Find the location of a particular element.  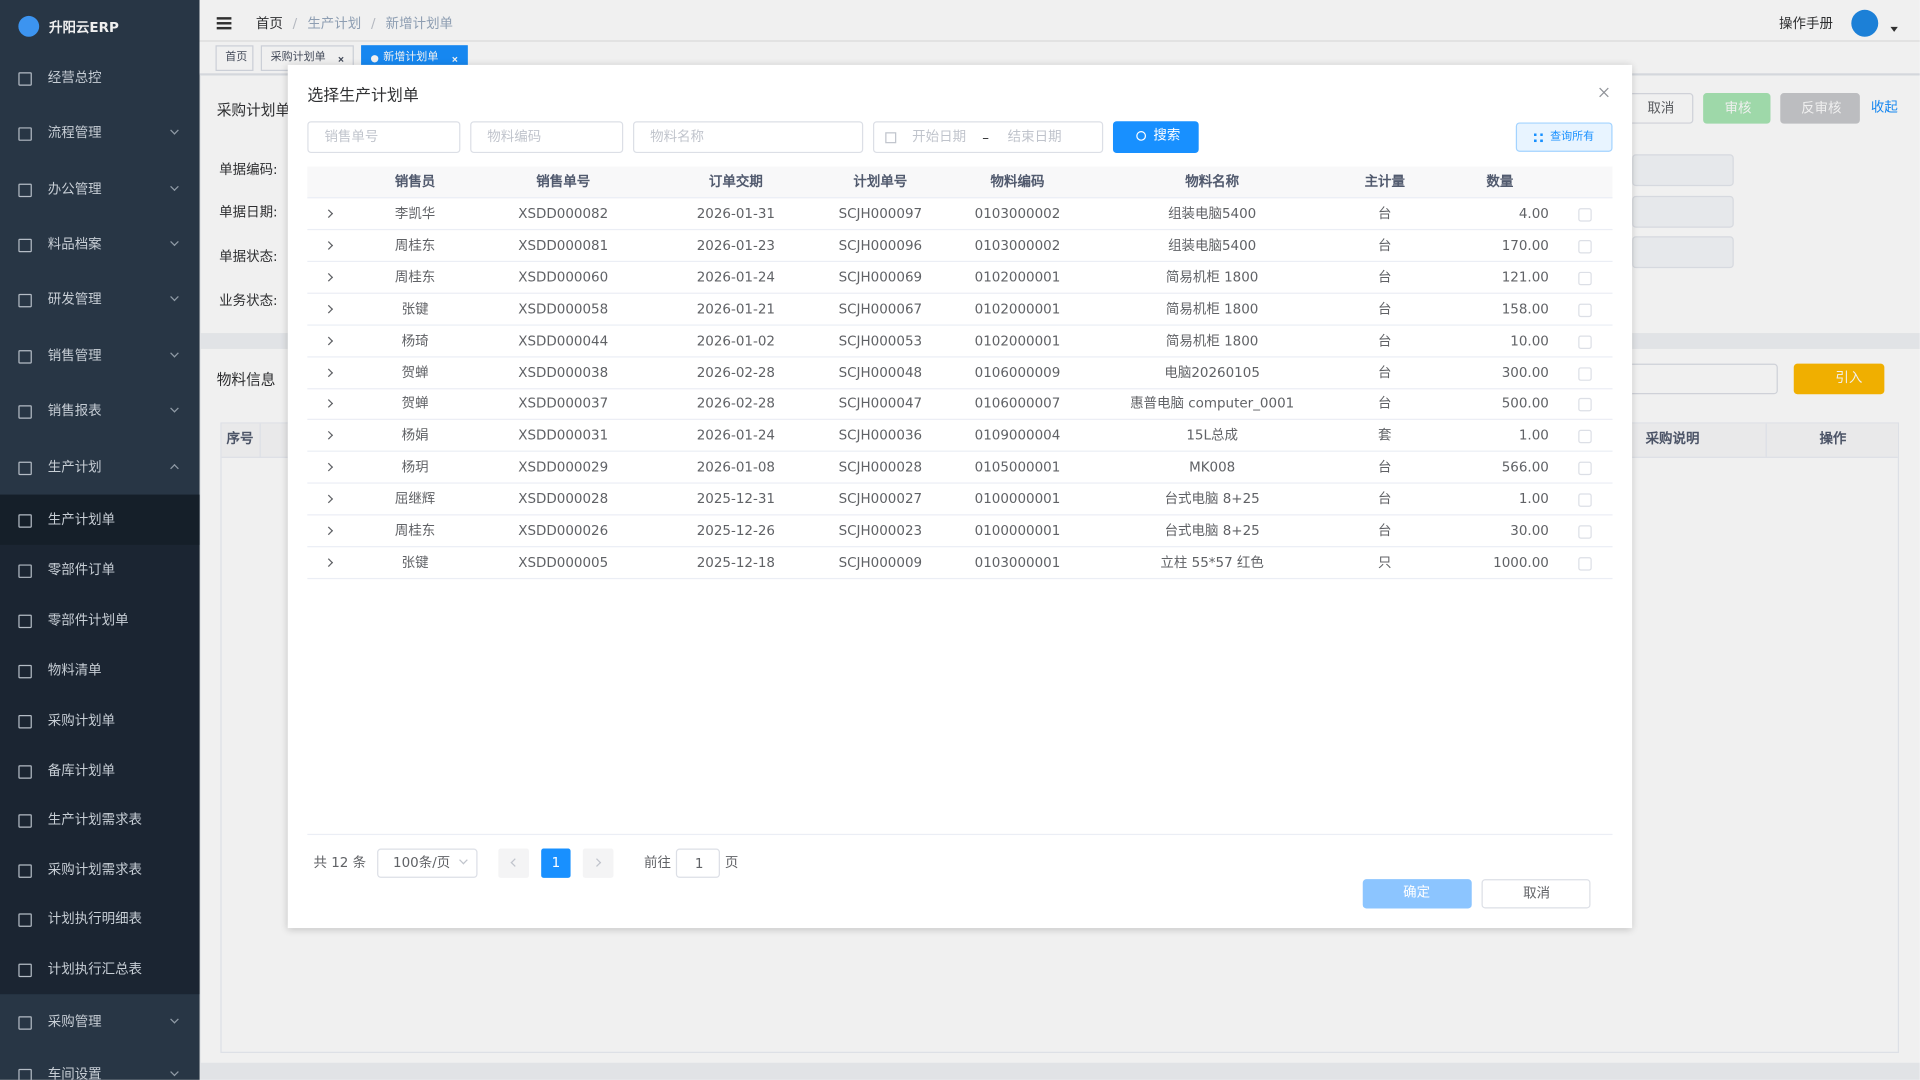

table-cell: 简易机柜 1800 is located at coordinates (1212, 277).